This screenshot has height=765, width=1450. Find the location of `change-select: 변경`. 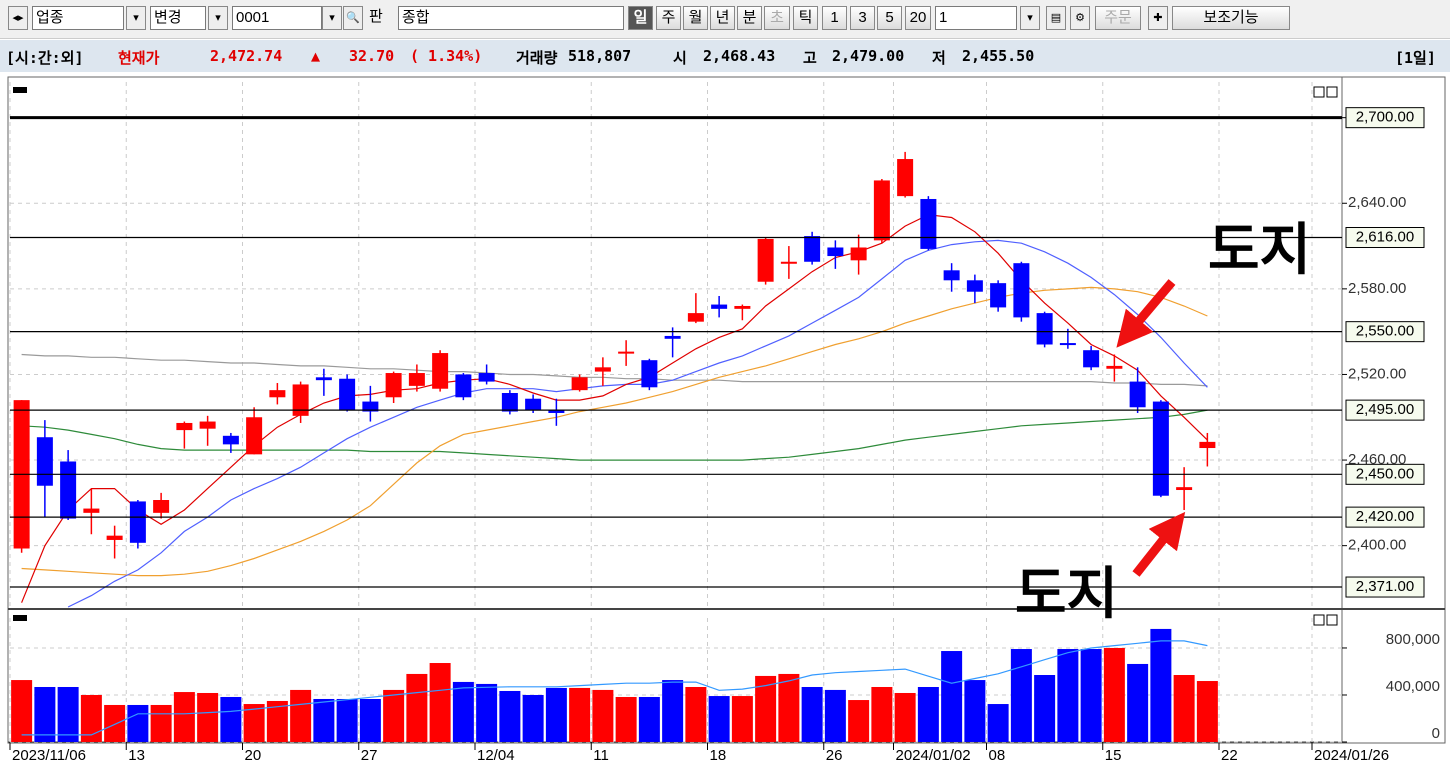

change-select: 변경 is located at coordinates (178, 18).